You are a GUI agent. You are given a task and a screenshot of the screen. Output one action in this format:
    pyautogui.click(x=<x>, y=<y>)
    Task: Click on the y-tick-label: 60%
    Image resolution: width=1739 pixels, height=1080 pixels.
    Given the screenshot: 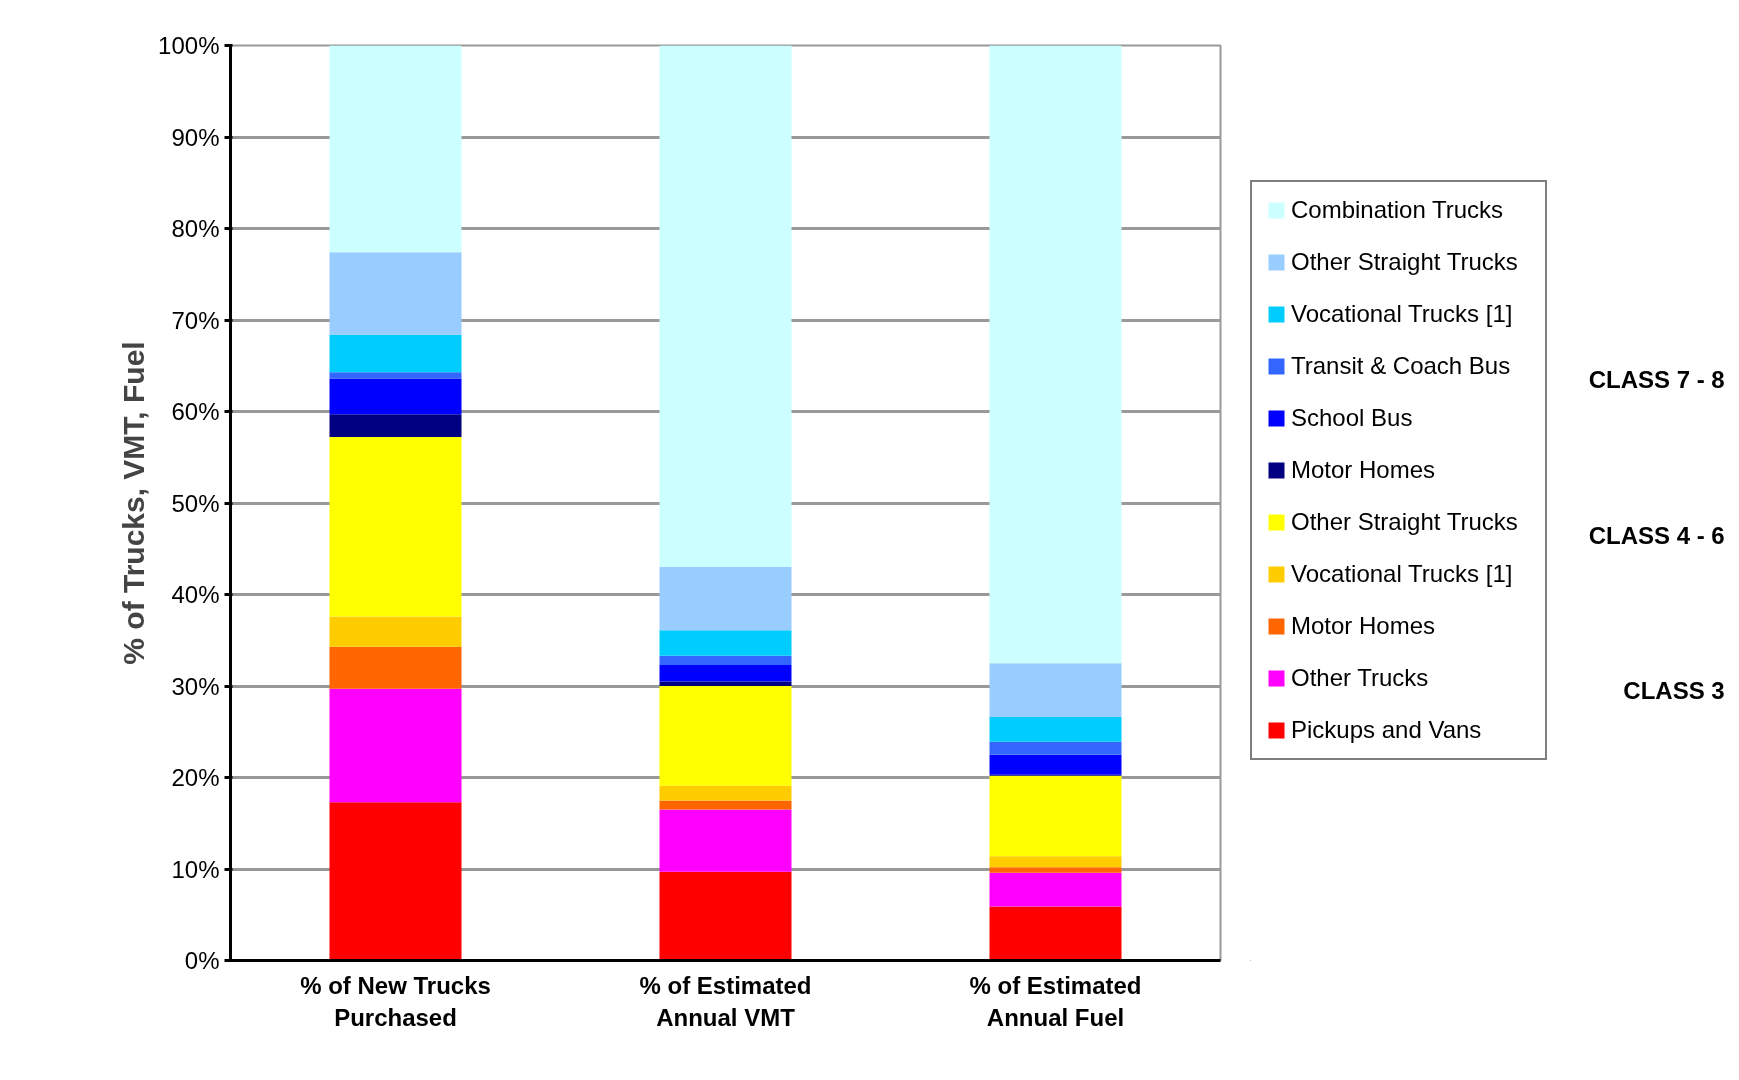 What is the action you would take?
    pyautogui.click(x=195, y=411)
    